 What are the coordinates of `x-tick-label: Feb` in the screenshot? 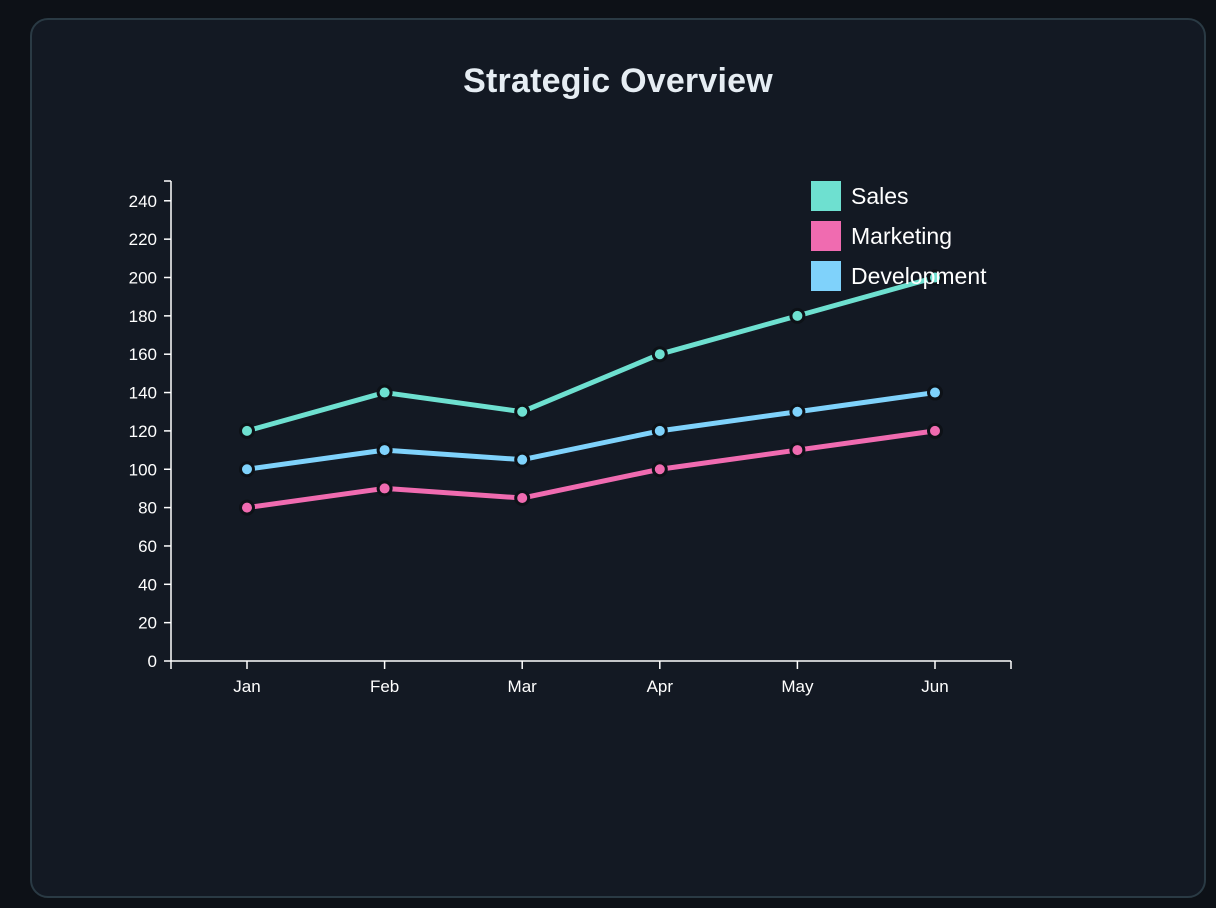 It's located at (384, 686).